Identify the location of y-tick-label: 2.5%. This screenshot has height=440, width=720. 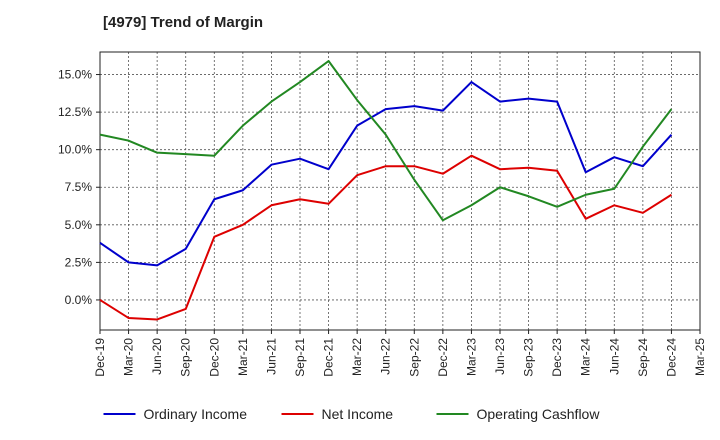
(79, 262).